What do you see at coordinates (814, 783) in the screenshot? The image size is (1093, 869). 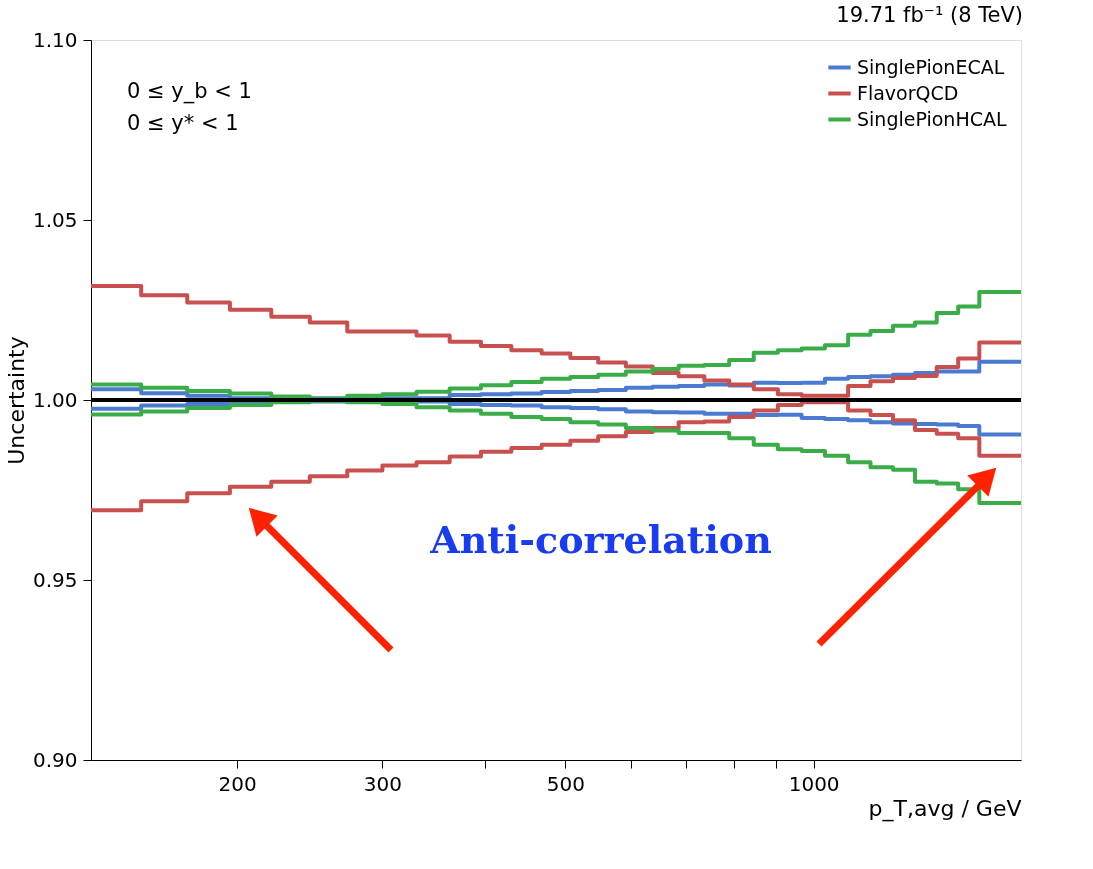 I see `x-tick-label: 1000` at bounding box center [814, 783].